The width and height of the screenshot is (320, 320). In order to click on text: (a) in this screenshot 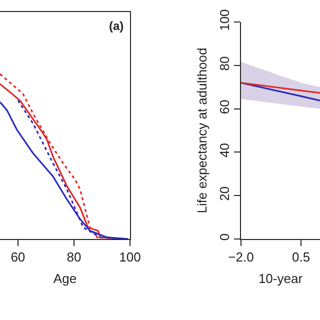, I will do `click(116, 26)`.